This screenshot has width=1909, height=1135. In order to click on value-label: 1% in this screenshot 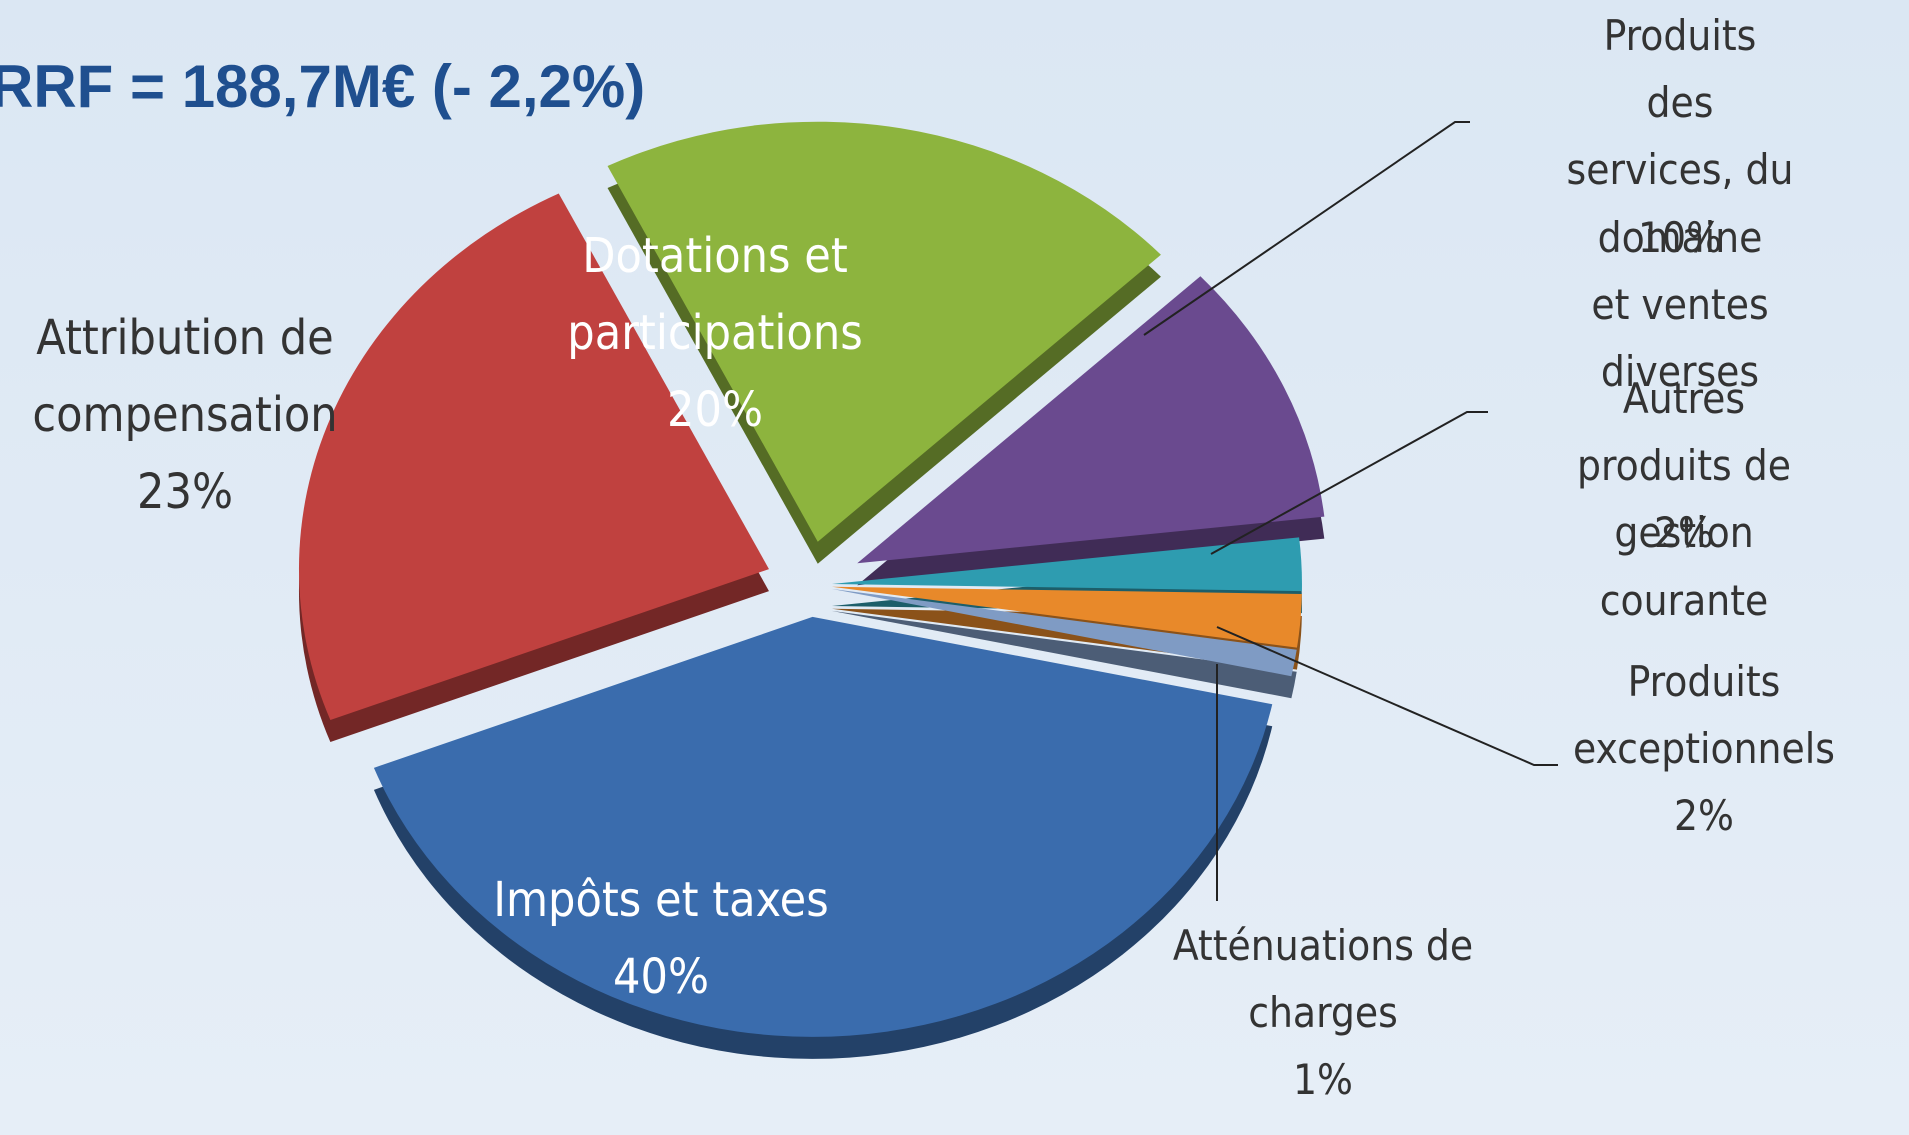, I will do `click(1323, 1080)`.